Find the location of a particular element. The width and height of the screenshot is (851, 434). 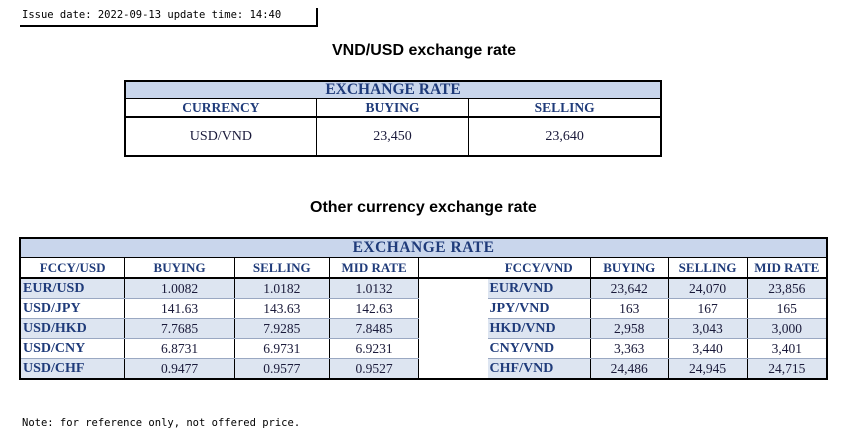

mid-rate-cell: 142.63 is located at coordinates (373, 308).